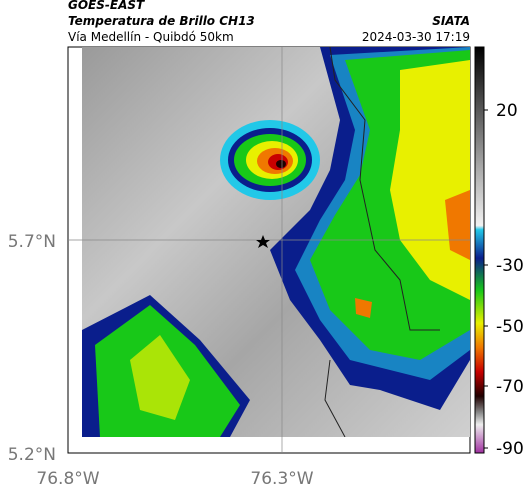 This screenshot has width=526, height=491. What do you see at coordinates (510, 266) in the screenshot?
I see `colorbar-label: -30` at bounding box center [510, 266].